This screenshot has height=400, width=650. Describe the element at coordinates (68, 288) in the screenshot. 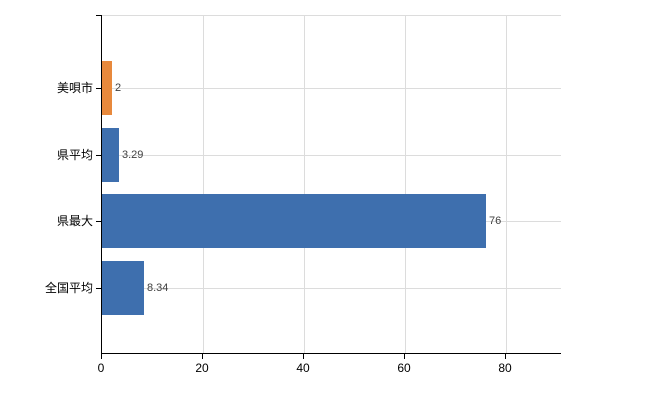

I see `category-label: 全国平均` at that location.